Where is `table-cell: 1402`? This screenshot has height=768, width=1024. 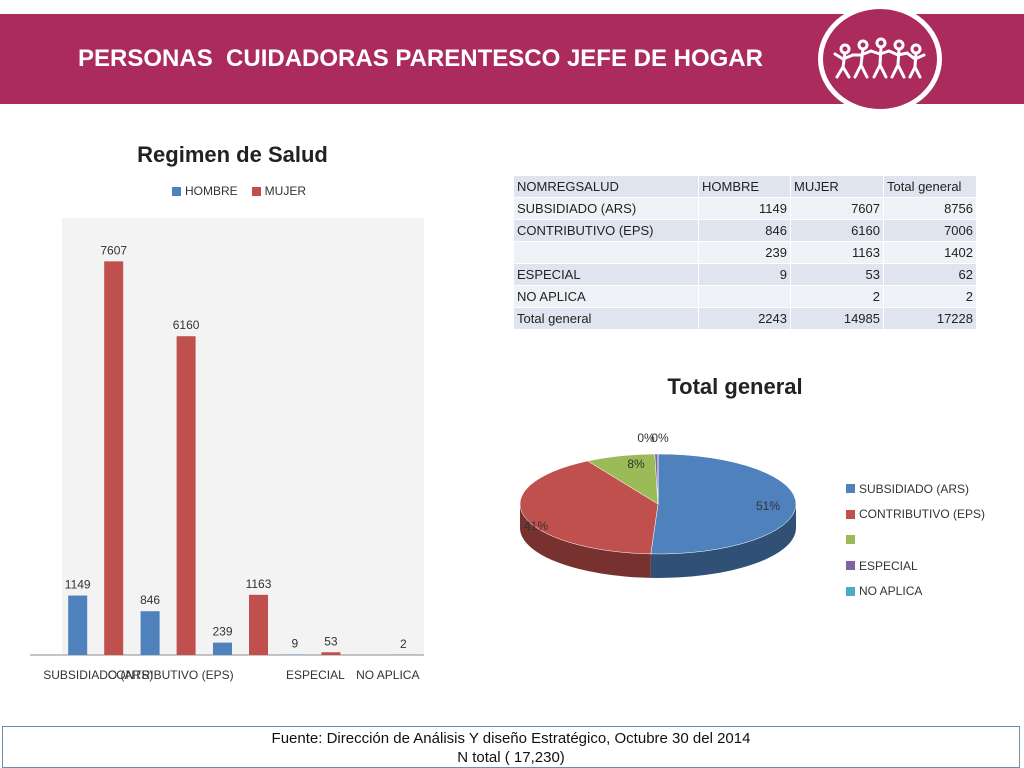 table-cell: 1402 is located at coordinates (930, 252).